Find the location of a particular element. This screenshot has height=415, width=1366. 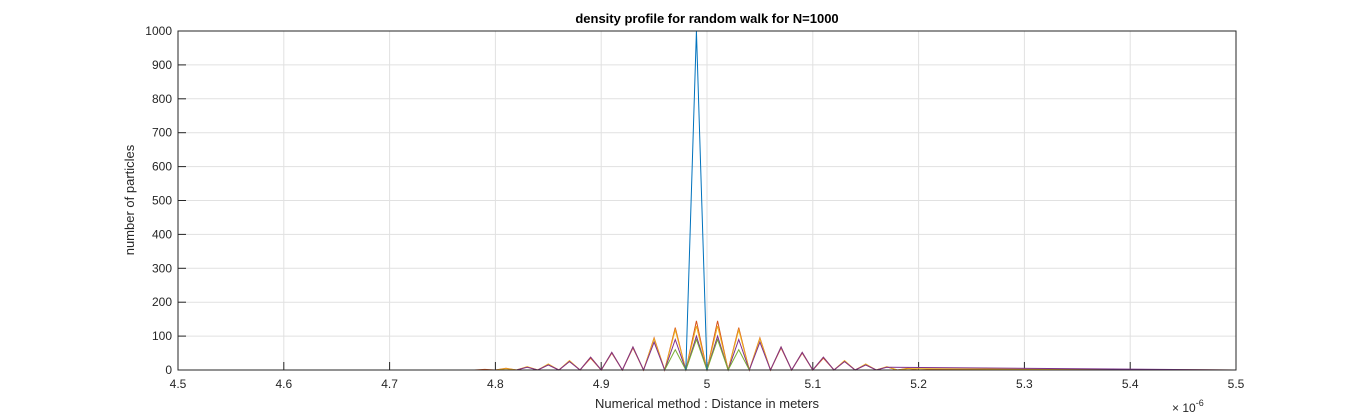

y-tick-label: 200 is located at coordinates (162, 302).